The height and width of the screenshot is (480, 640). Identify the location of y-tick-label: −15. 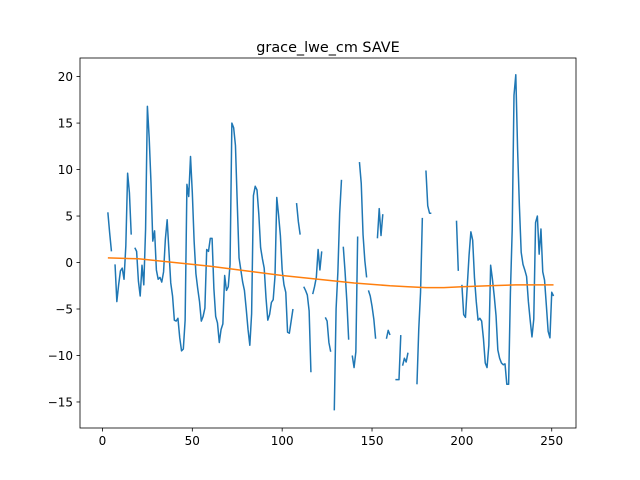
(60, 402).